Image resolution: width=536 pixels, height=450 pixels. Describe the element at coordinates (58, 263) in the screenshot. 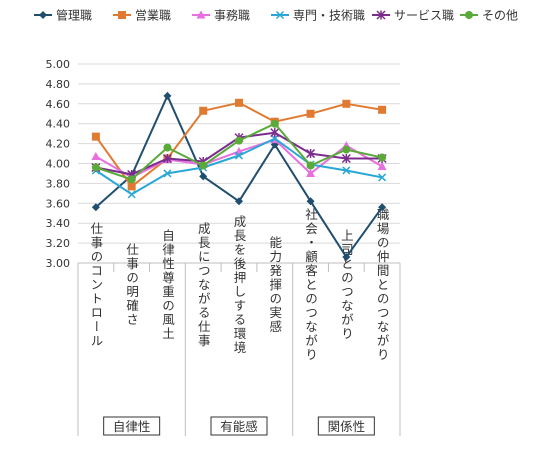

I see `y-tick-label: 3.00` at that location.